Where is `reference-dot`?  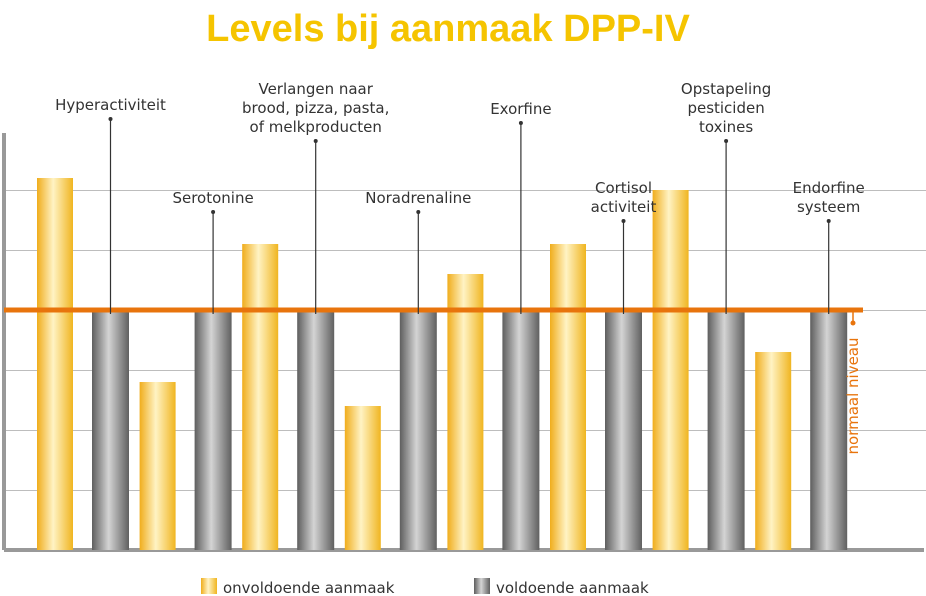
reference-dot is located at coordinates (853, 323).